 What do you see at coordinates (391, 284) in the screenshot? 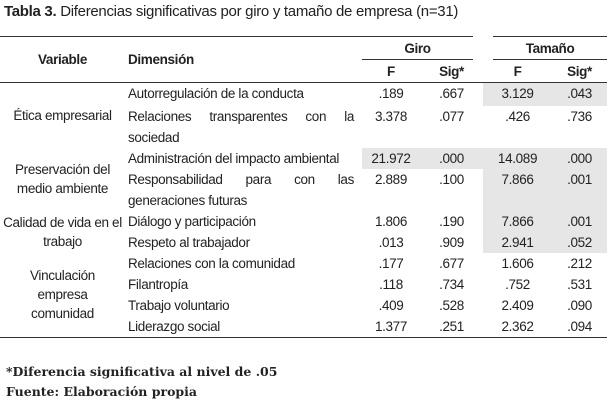
I see `giro-f-cell: .118` at bounding box center [391, 284].